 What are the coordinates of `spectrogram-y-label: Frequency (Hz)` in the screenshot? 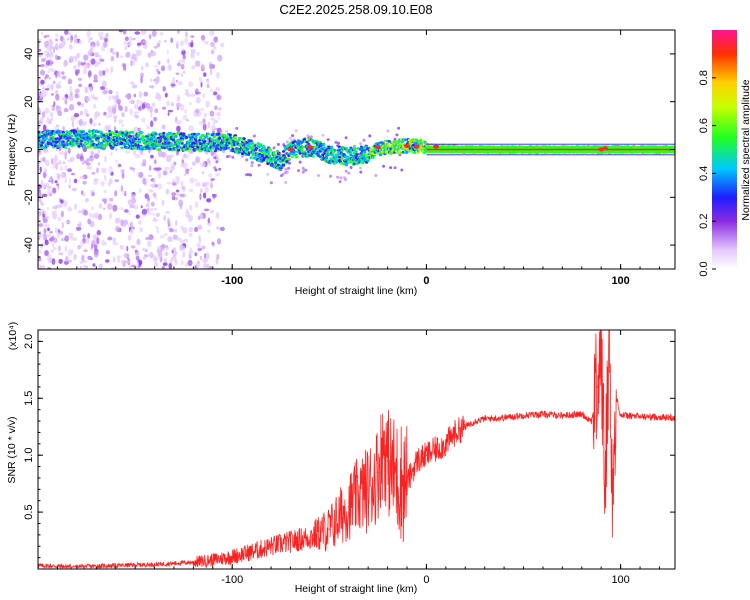 It's located at (12, 150).